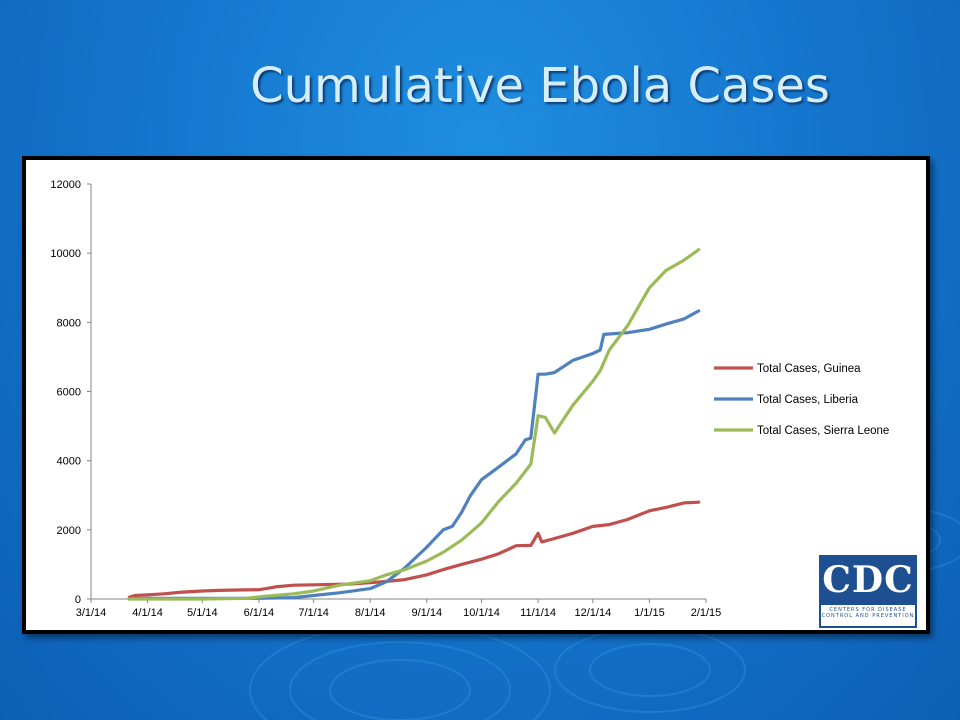  I want to click on y-tick-label: 2000, so click(69, 531).